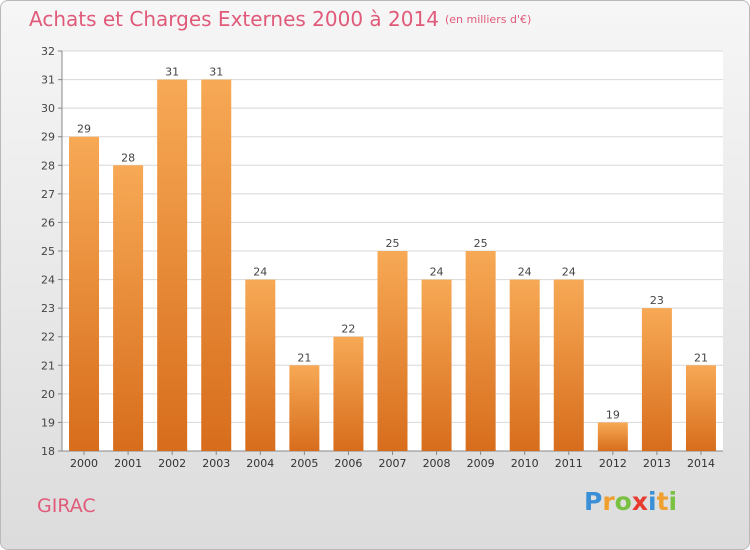 The image size is (750, 550). I want to click on y-tick-label: 24, so click(48, 280).